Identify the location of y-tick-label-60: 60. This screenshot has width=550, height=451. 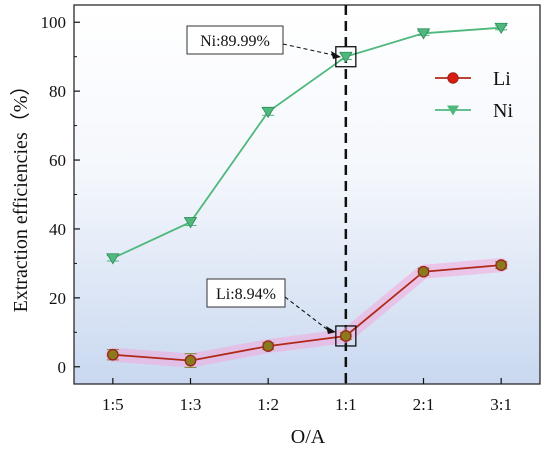
(57, 160).